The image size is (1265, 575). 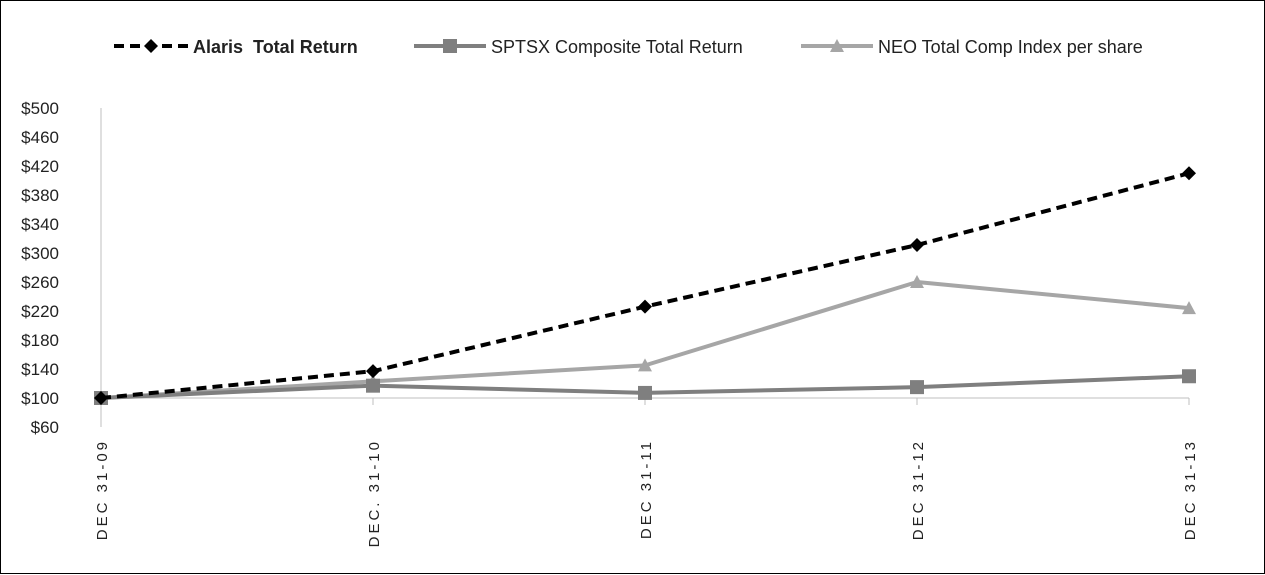 What do you see at coordinates (40, 166) in the screenshot?
I see `y-tick-label: $420` at bounding box center [40, 166].